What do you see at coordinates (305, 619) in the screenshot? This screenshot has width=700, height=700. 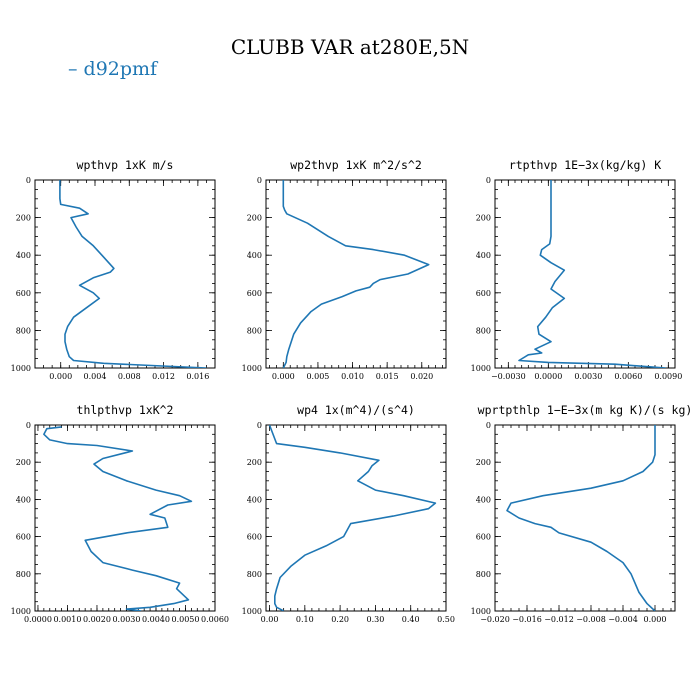 I see `x-tick-label: 0.10` at bounding box center [305, 619].